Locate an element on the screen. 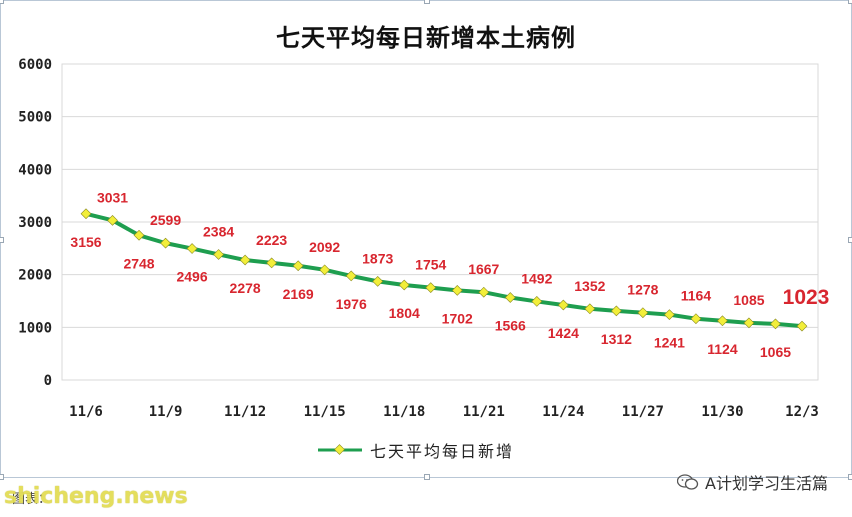  x-tick-label: 11/12 is located at coordinates (245, 412).